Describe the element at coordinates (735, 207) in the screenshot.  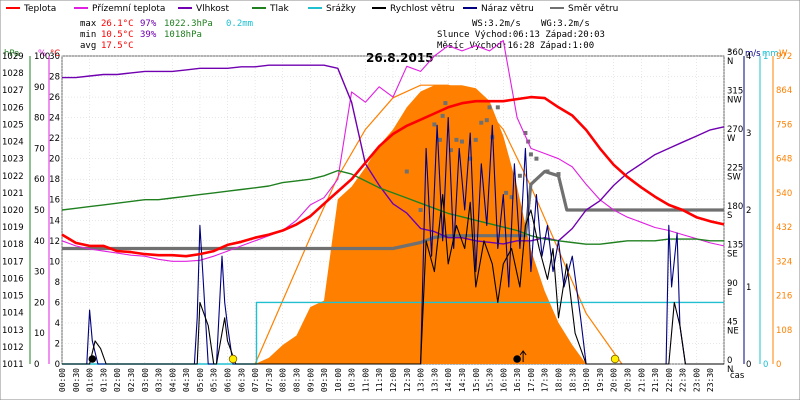
I see `tick-label-direction: 180` at that location.